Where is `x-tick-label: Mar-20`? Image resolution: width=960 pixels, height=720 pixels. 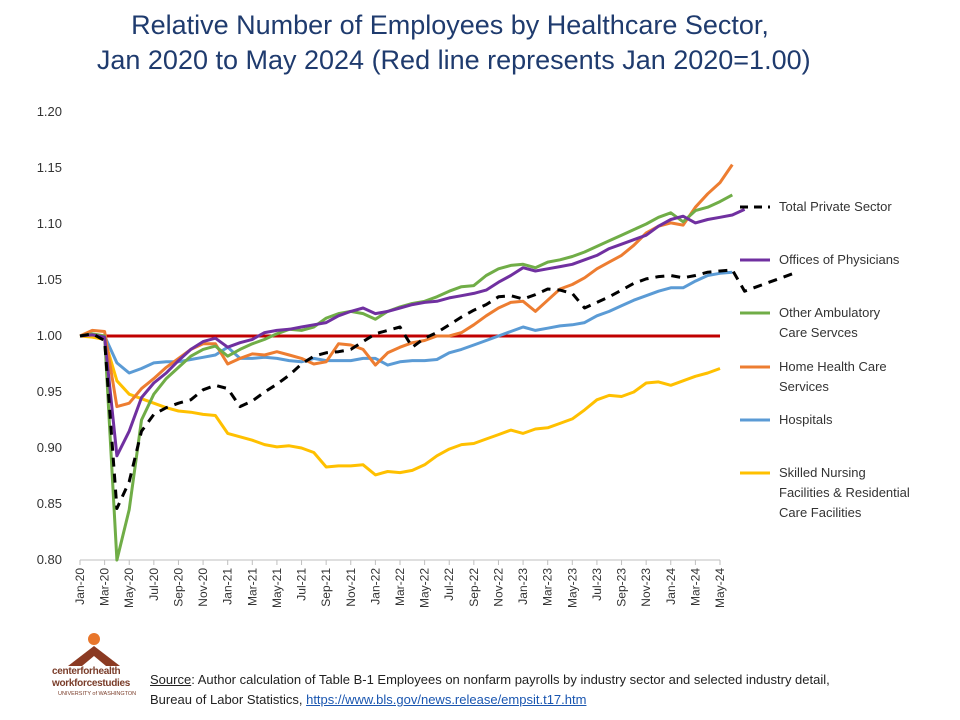
x-tick-label: Mar-20 is located at coordinates (105, 587).